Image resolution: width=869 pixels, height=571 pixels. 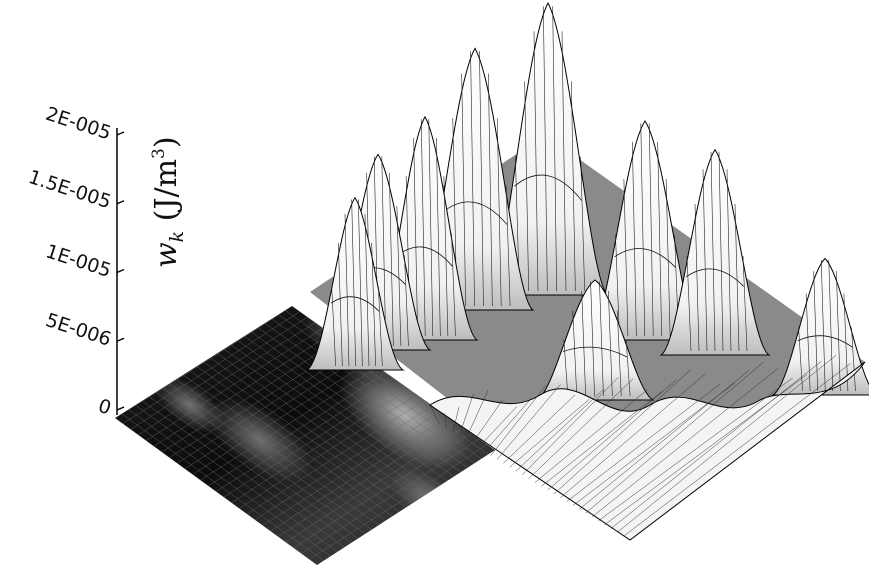 I want to click on z-tick-label: 1E-005, so click(x=78, y=261).